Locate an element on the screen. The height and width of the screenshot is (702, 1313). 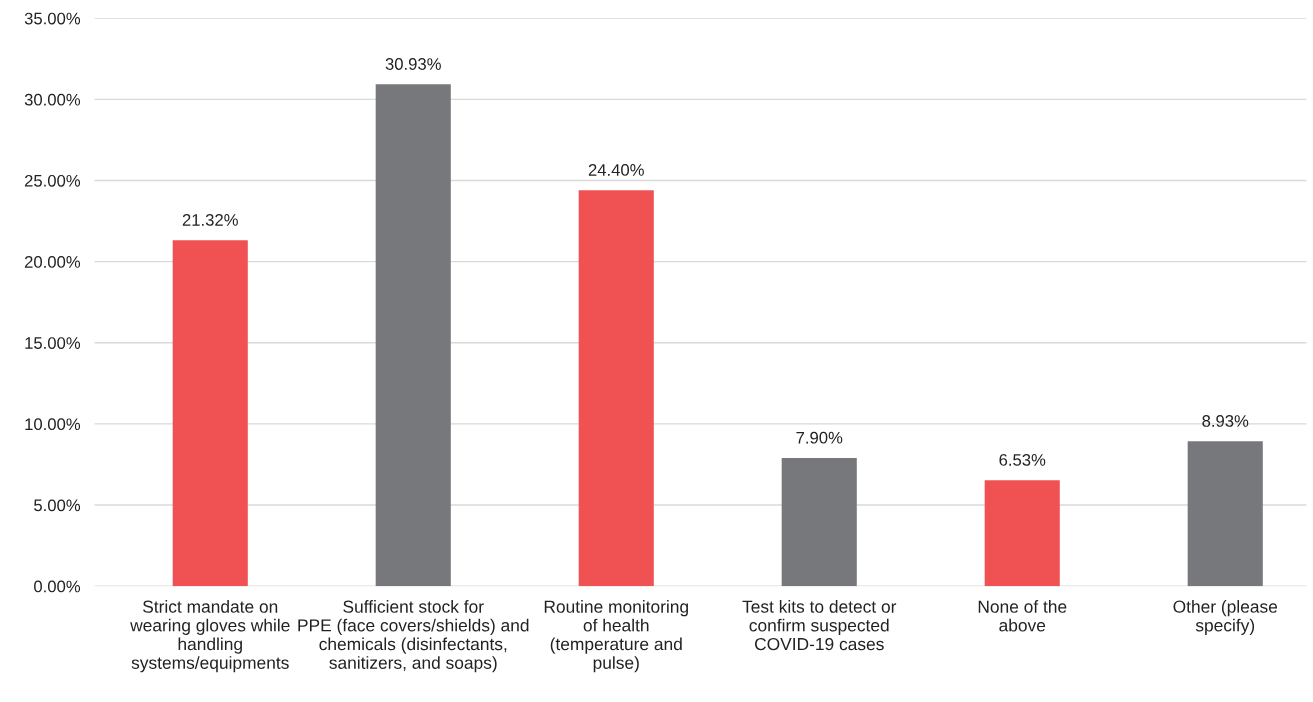
y-tick-label: 10.00% is located at coordinates (53, 424).